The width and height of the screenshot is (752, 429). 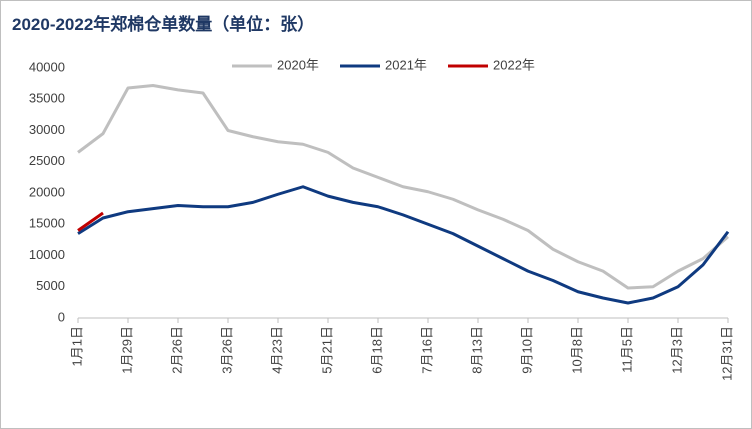 I want to click on legend-label: 2020年, so click(x=298, y=64).